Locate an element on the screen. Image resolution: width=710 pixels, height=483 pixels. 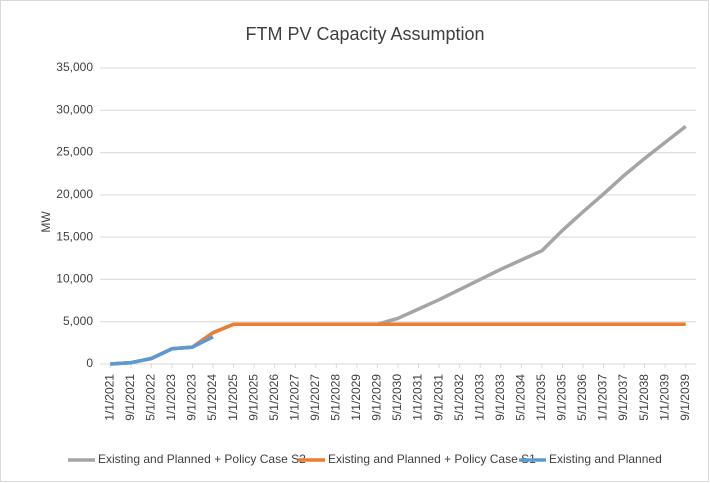
x-tick-label: 5/1/2026 is located at coordinates (274, 397).